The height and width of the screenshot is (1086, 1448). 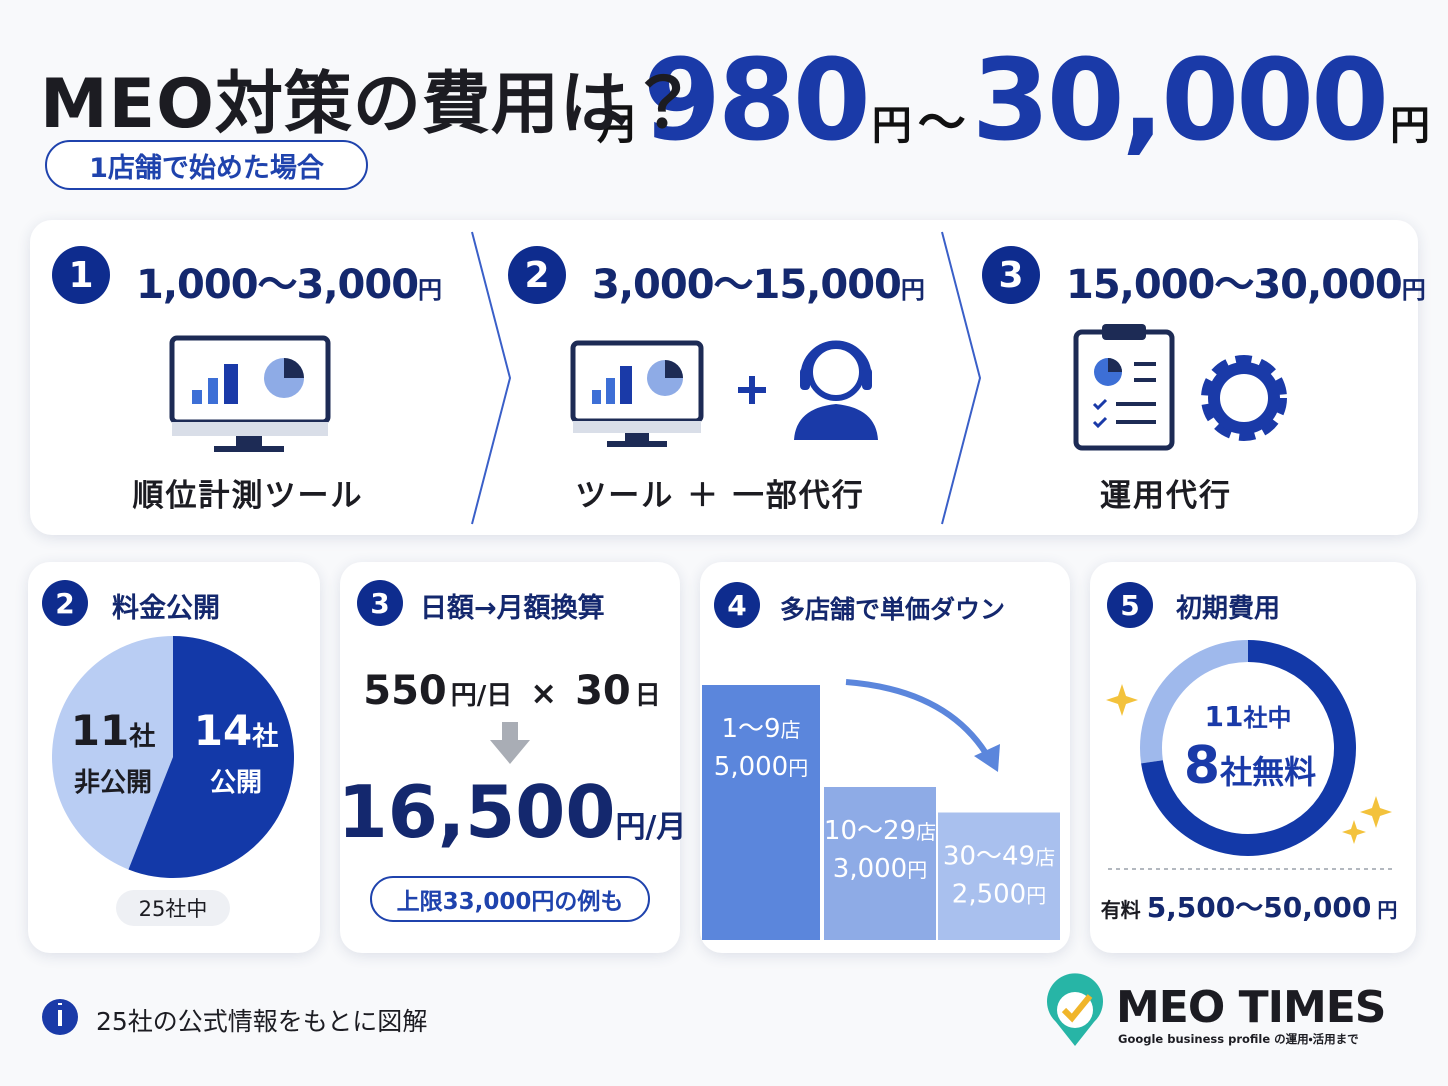 What do you see at coordinates (236, 783) in the screenshot?
I see `slice-label: 公開` at bounding box center [236, 783].